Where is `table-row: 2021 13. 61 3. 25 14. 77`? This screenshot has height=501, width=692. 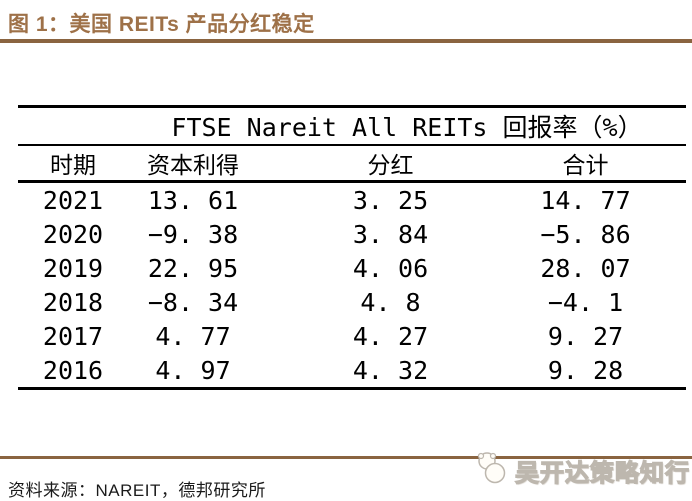
table-row: 2021 13. 61 3. 25 14. 77 is located at coordinates (352, 200).